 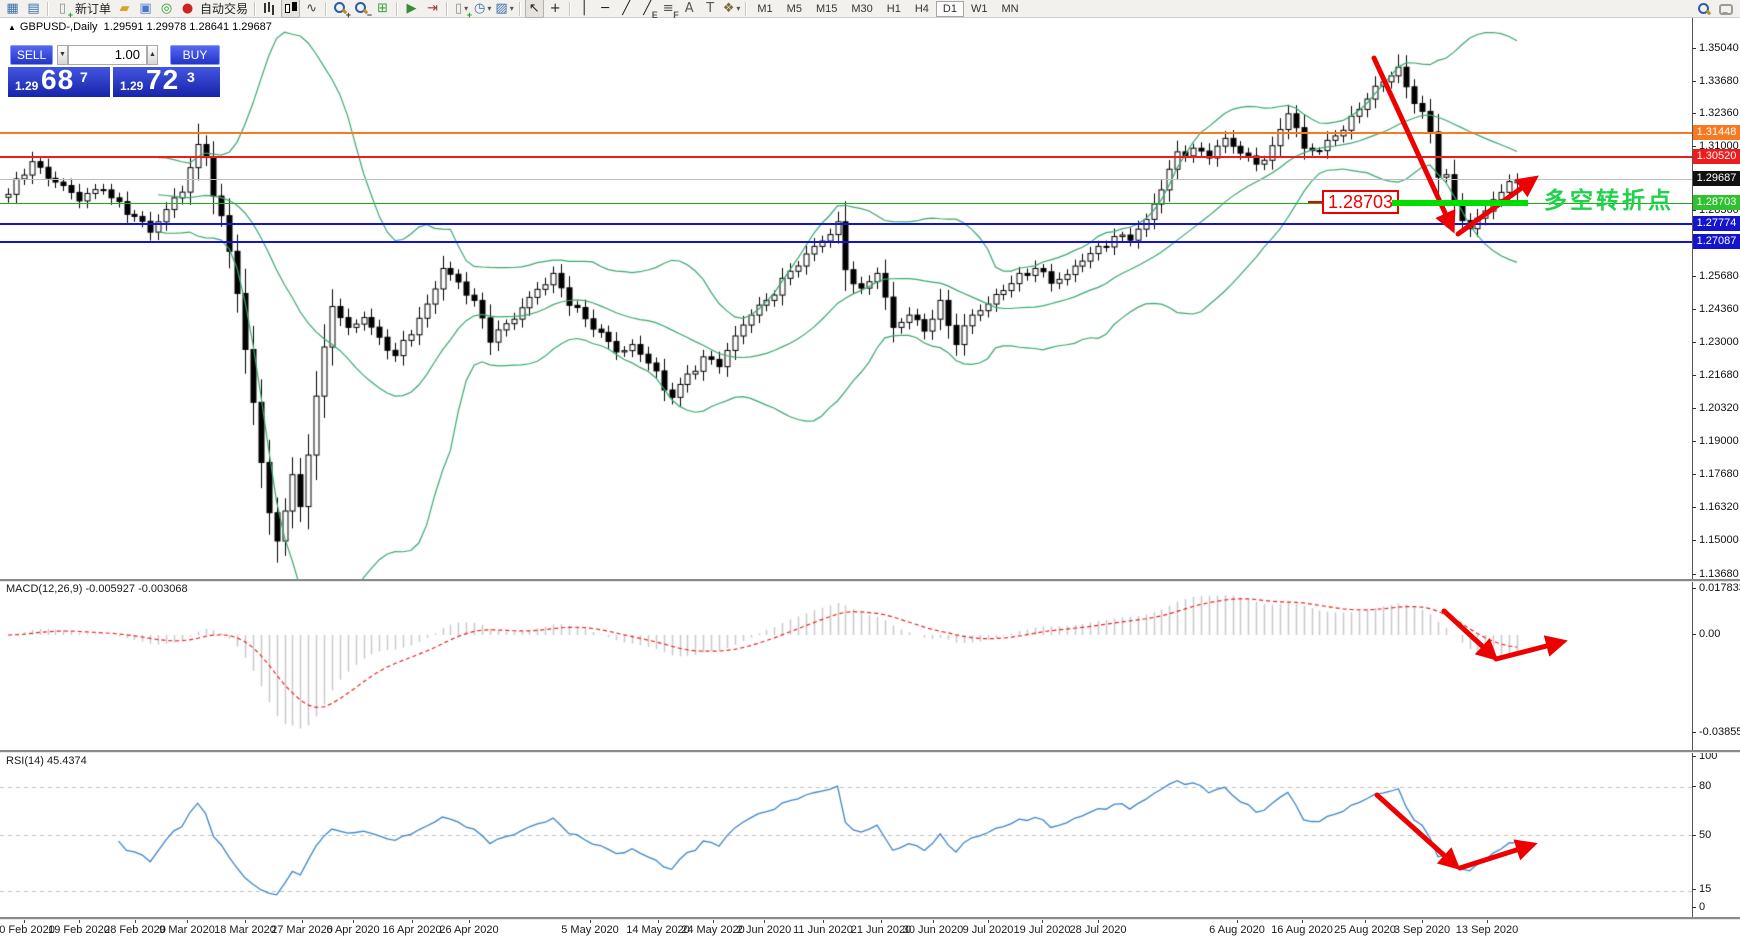 I want to click on macd-rsi-divider, so click(x=870, y=751).